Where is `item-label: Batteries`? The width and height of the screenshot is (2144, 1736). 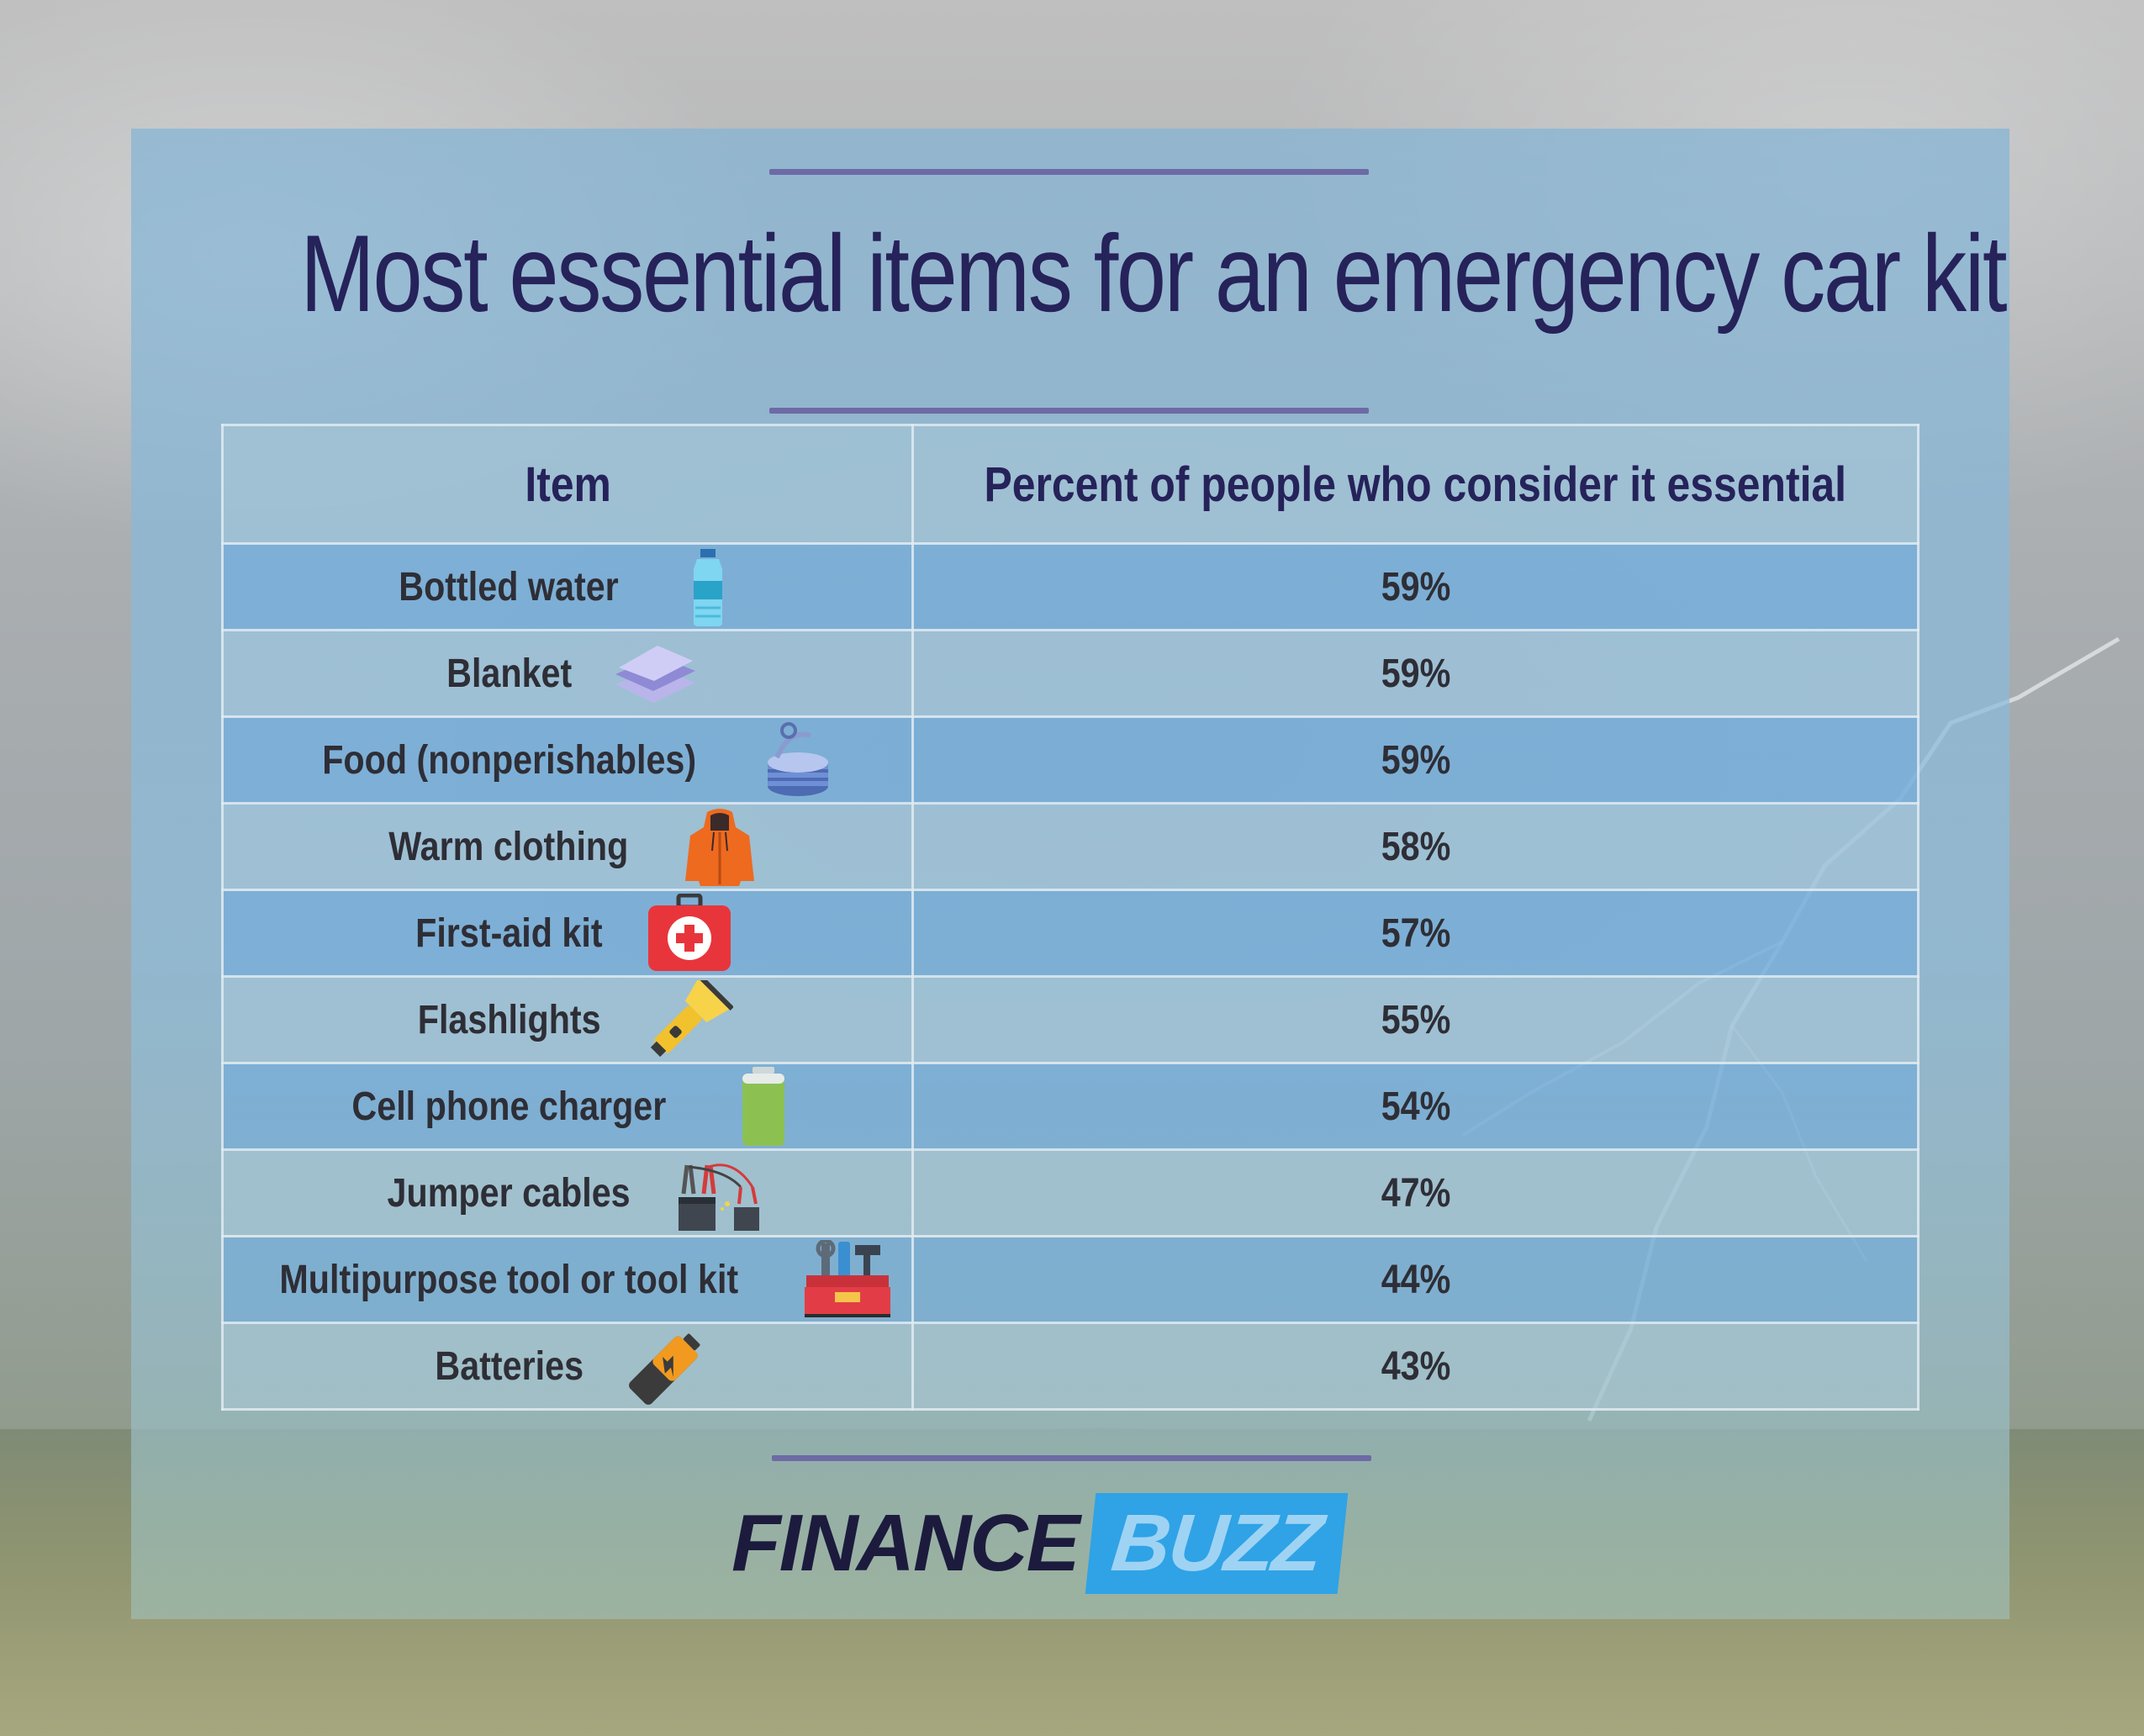 item-label: Batteries is located at coordinates (509, 1366).